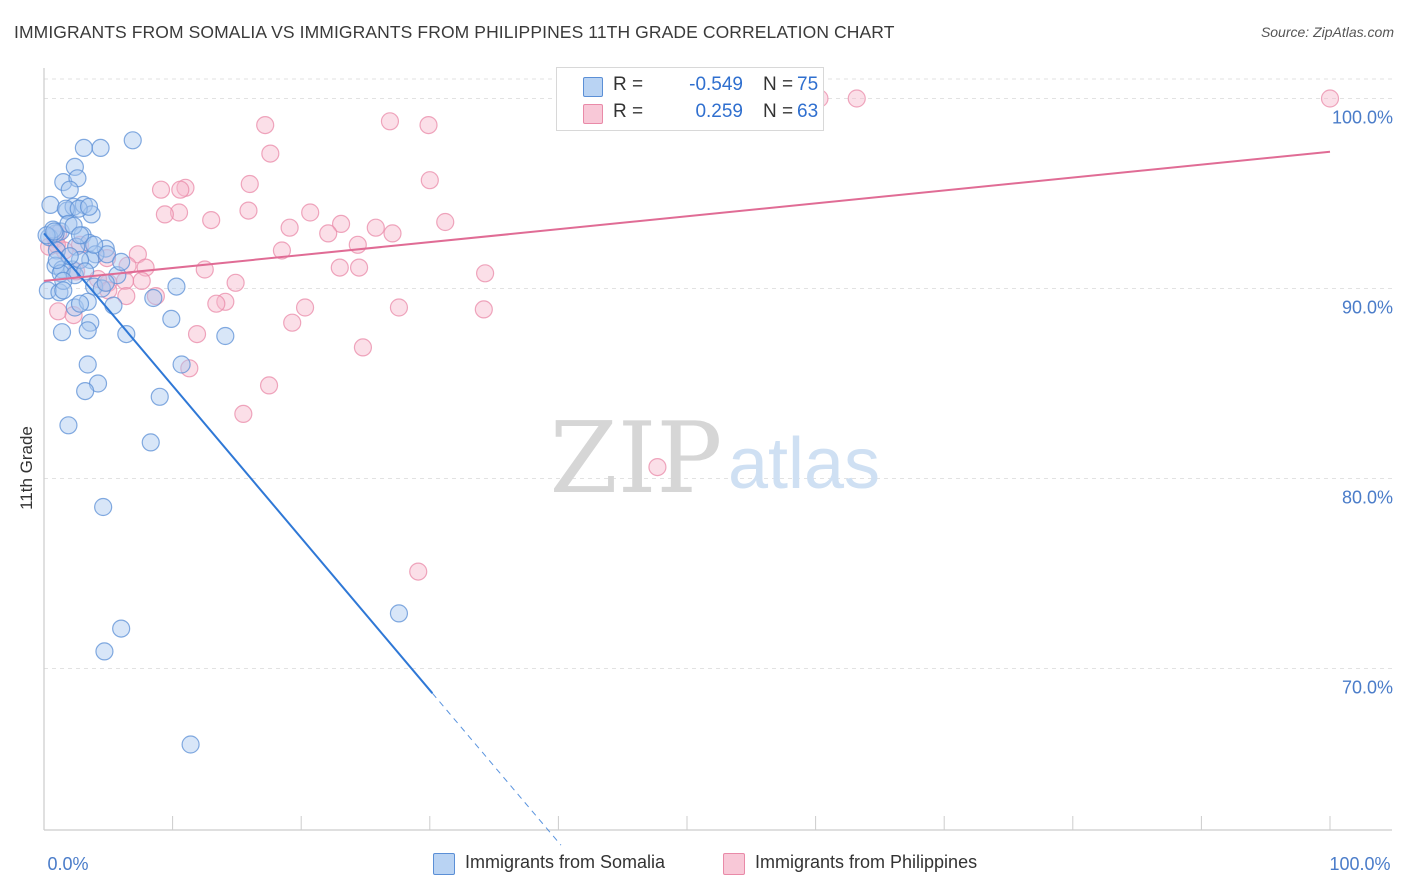  Describe the element at coordinates (593, 87) in the screenshot. I see `somalia-swatch` at that location.